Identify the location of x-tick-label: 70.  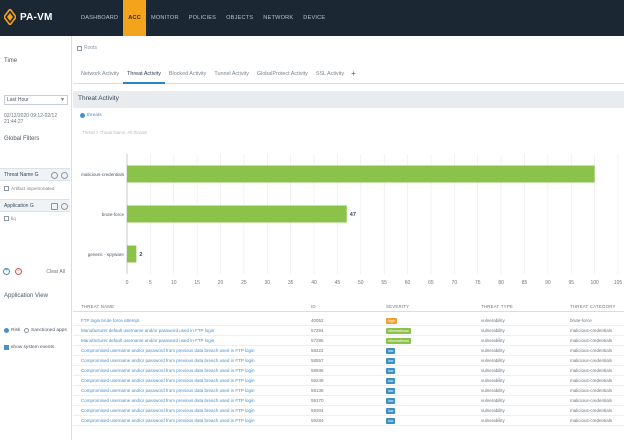
(455, 283).